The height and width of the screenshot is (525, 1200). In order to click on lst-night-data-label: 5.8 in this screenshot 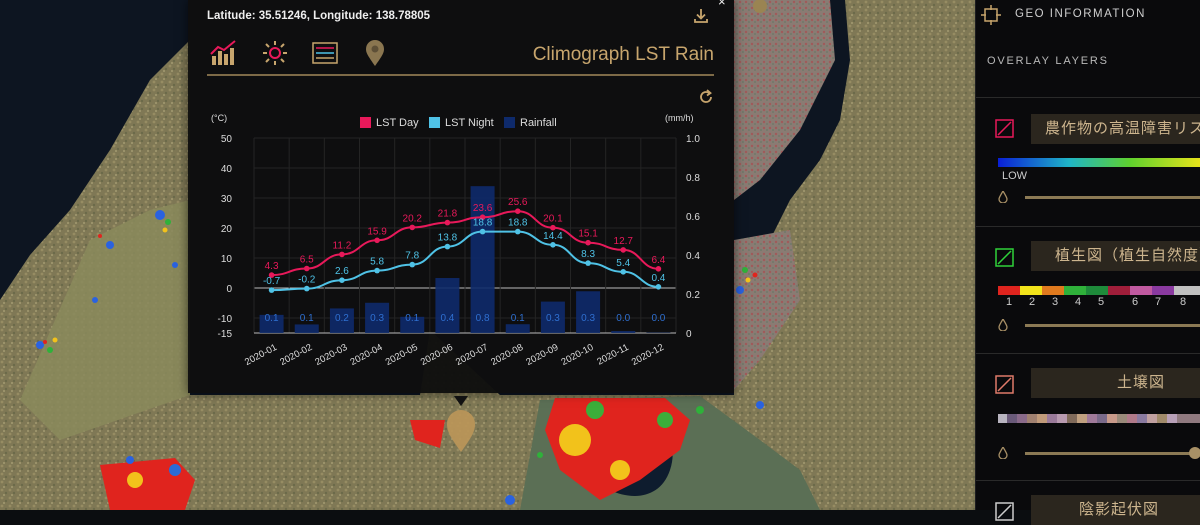, I will do `click(377, 262)`.